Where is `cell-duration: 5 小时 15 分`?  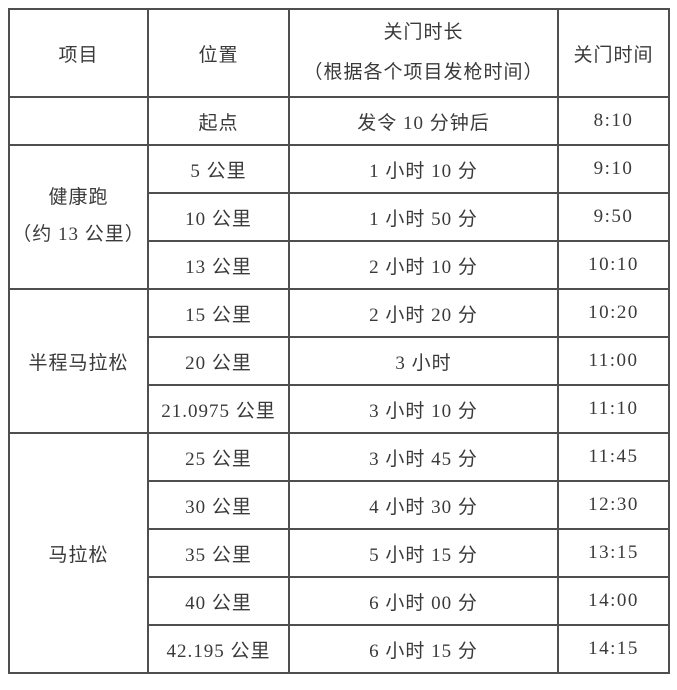
cell-duration: 5 小时 15 分 is located at coordinates (423, 553).